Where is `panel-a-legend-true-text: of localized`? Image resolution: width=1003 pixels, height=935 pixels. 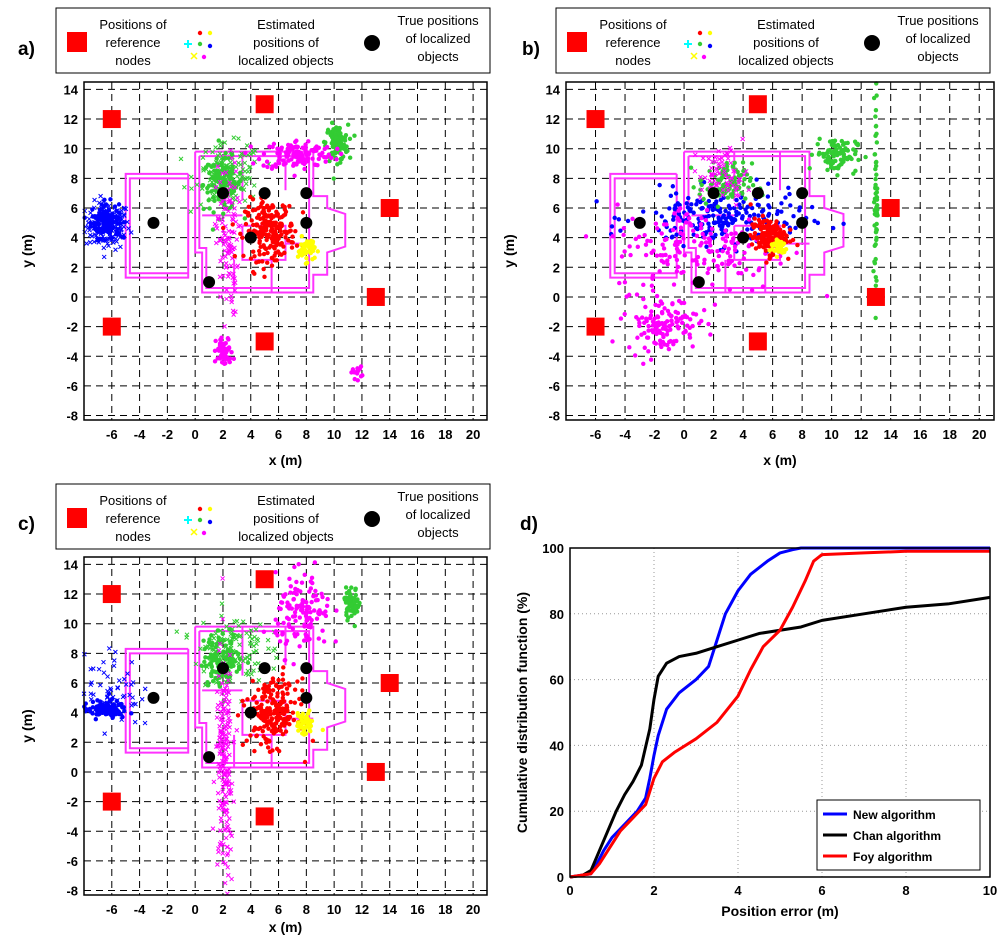
panel-a-legend-true-text: of localized is located at coordinates (437, 38).